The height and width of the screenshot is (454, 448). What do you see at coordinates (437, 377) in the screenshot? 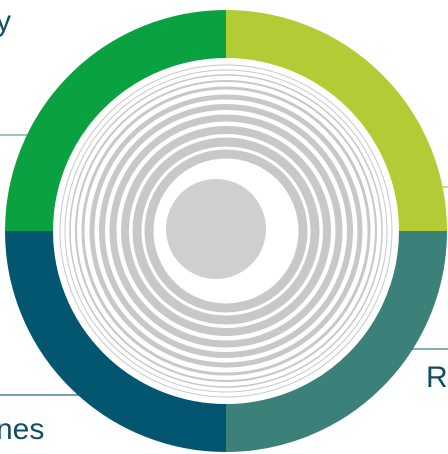
I see `label-bottom-right: Re` at bounding box center [437, 377].